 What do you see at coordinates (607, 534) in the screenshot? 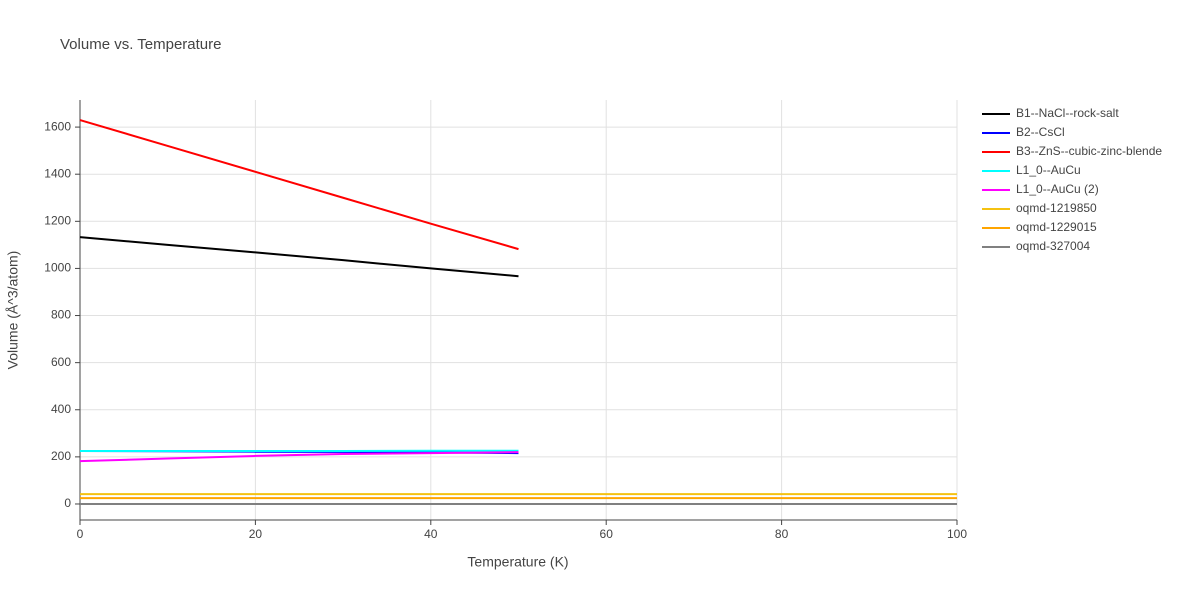
I see `x-tick-label: 60` at bounding box center [607, 534].